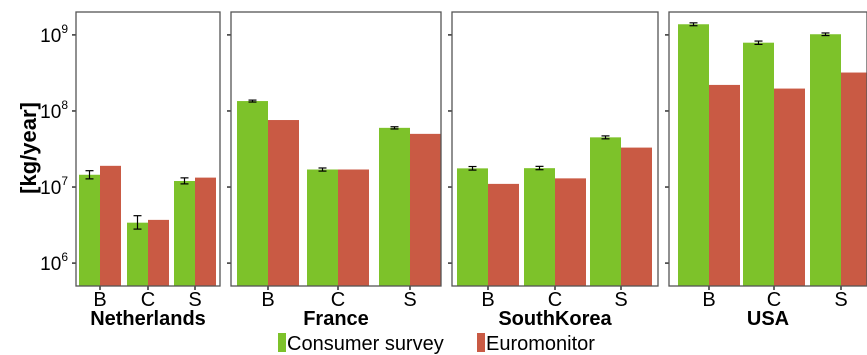 The image size is (867, 355). I want to click on legend: Consumer survey Euromonitor, so click(436, 344).